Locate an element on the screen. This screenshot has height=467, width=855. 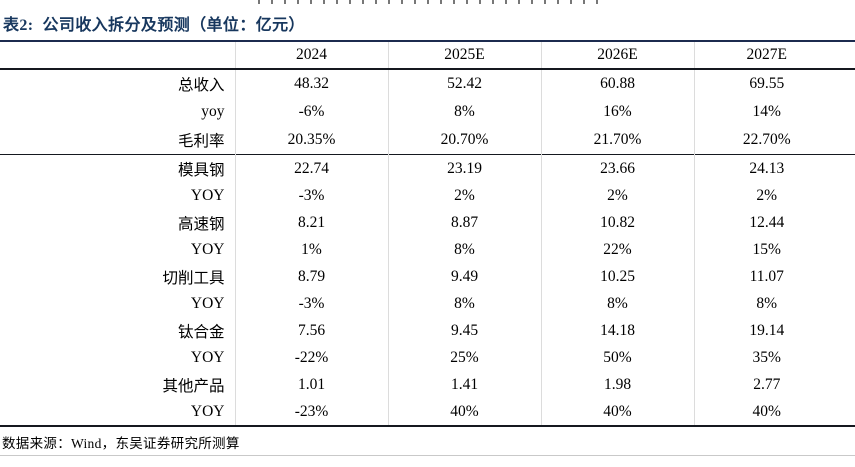
table-row: 其他产品 1.01 1.41 1.98 2.77 is located at coordinates (427, 384).